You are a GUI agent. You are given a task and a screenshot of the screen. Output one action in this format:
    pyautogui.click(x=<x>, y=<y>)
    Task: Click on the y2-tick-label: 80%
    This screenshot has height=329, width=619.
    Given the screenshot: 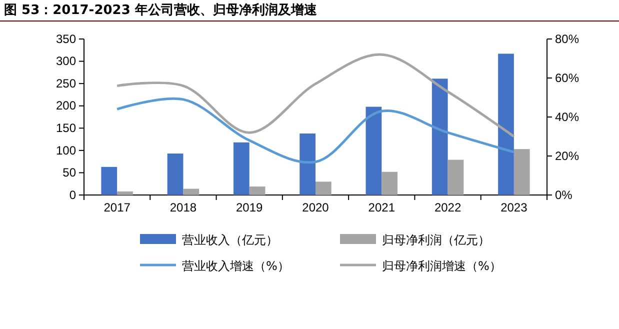 What is the action you would take?
    pyautogui.click(x=567, y=39)
    